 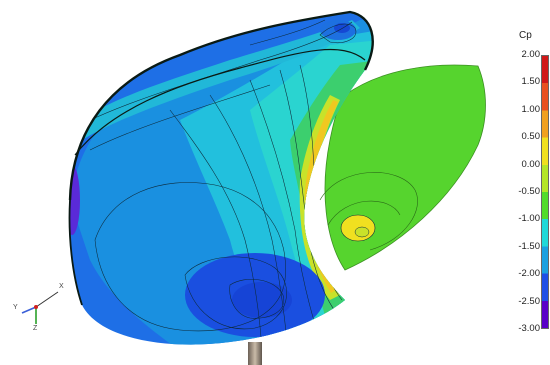 What do you see at coordinates (531, 54) in the screenshot?
I see `colorbar-tick-label: 2.00` at bounding box center [531, 54].